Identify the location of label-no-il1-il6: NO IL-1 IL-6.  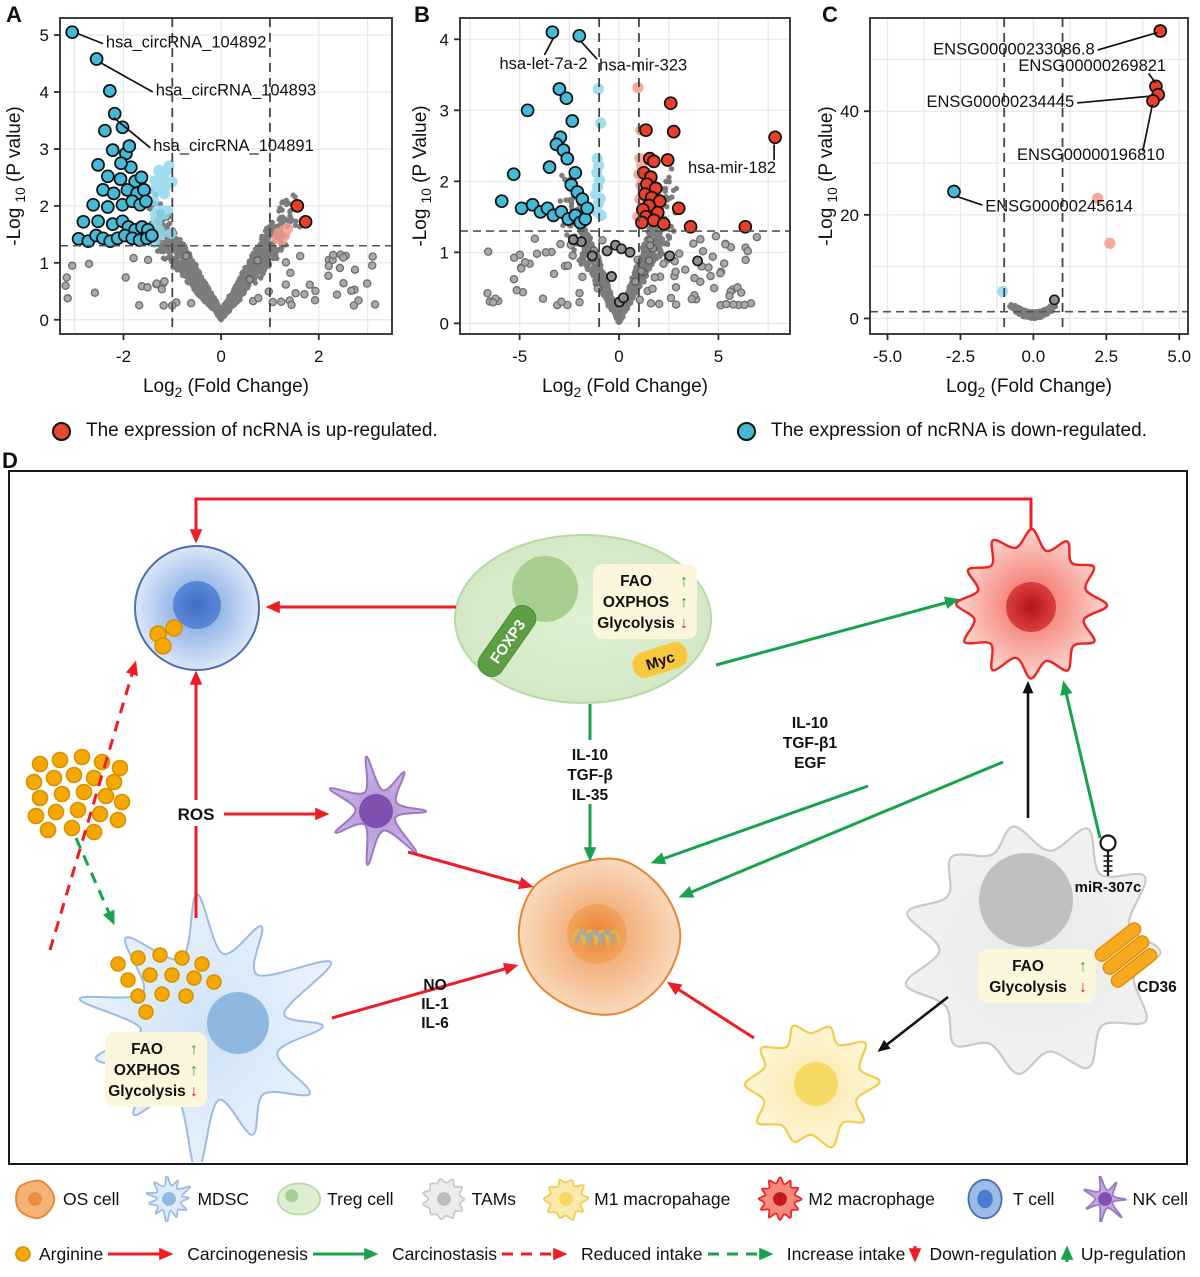
(435, 1004).